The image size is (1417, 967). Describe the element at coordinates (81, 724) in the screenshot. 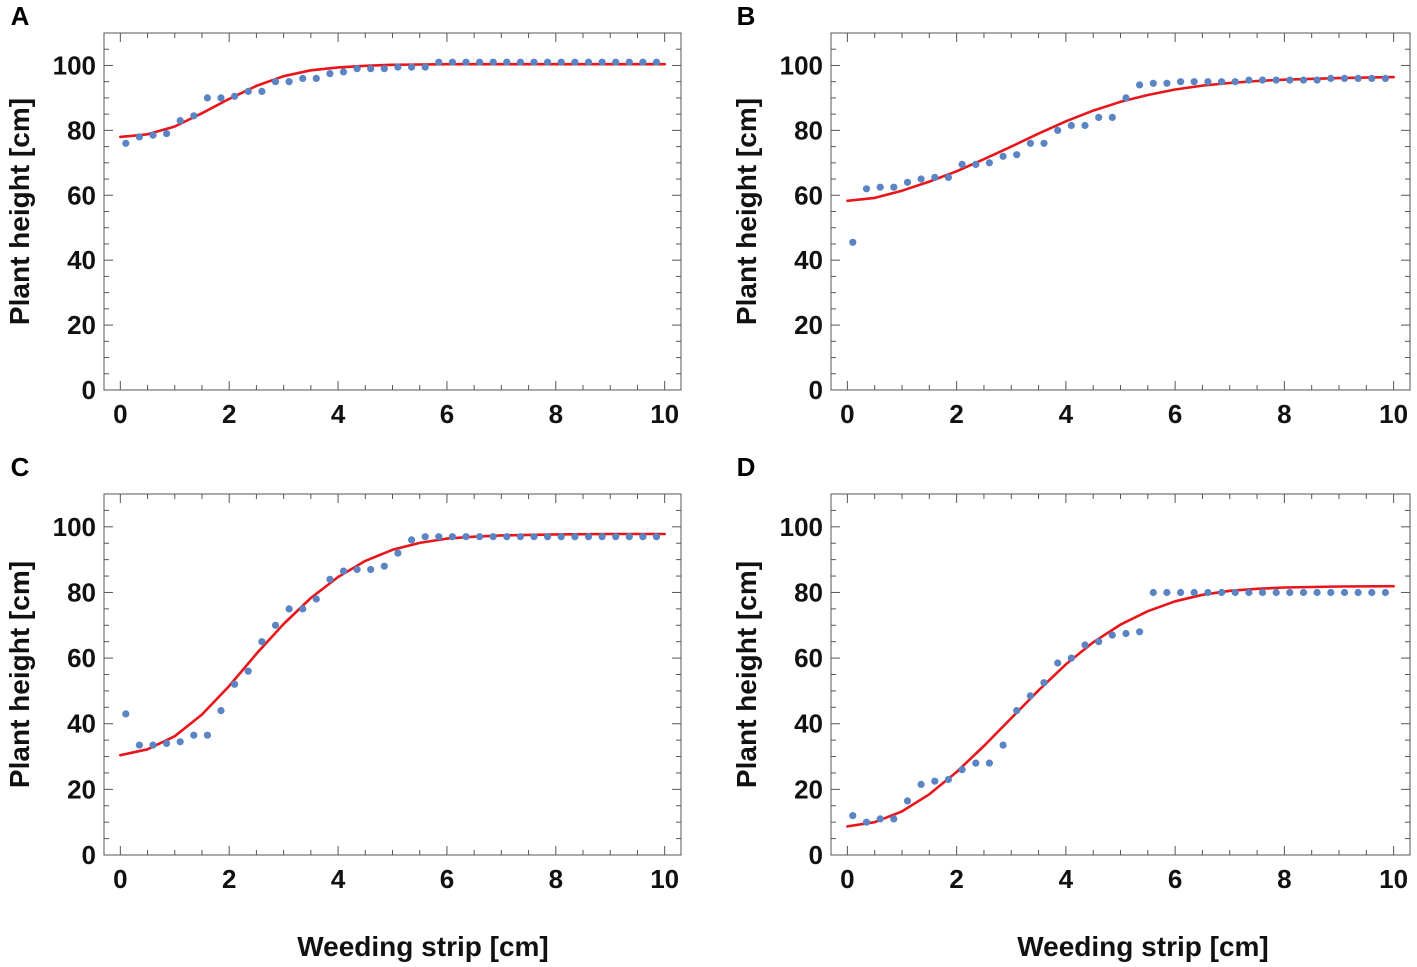

I see `panel-c-y-tick-label: 40` at that location.